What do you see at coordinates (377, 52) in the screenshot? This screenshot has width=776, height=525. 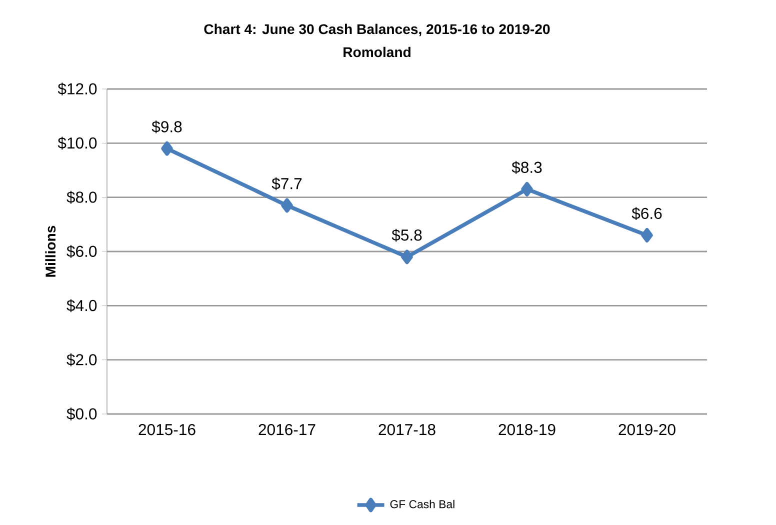 I see `chart-subtitle: Romoland` at bounding box center [377, 52].